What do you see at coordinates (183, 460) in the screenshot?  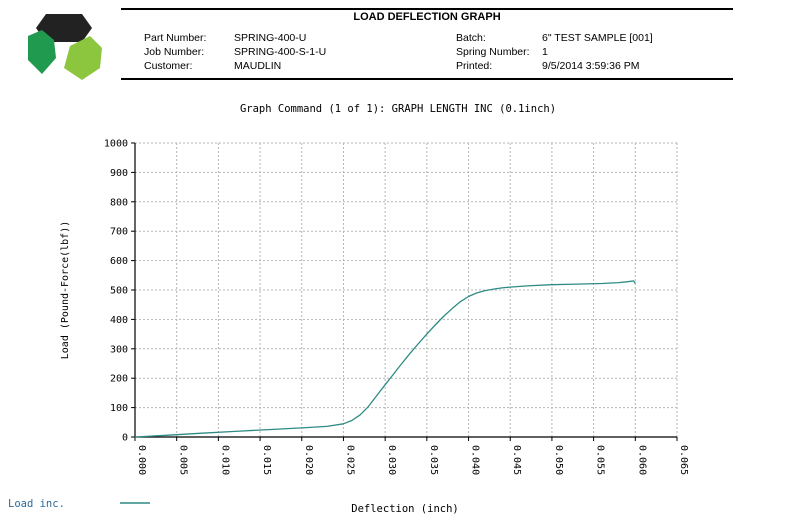 I see `x-tick-label: 0.005` at bounding box center [183, 460].